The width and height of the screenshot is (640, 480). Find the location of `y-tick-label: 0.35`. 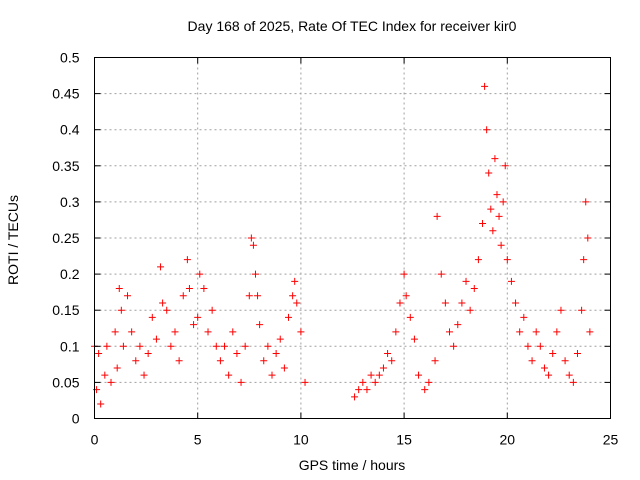

y-tick-label: 0.35 is located at coordinates (65, 166).